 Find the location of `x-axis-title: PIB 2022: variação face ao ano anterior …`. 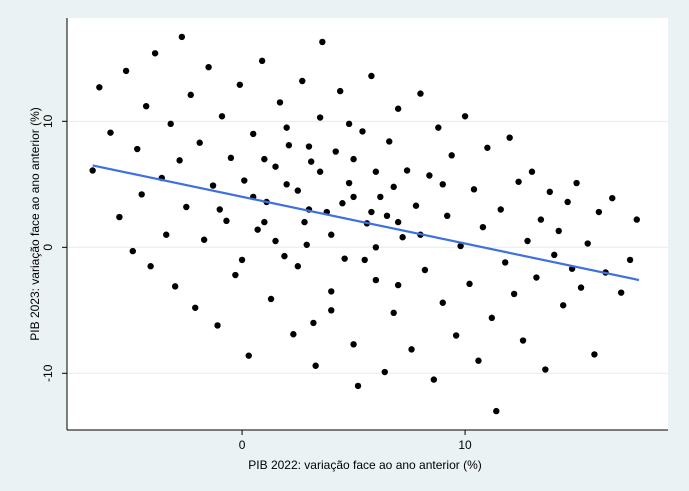

x-axis-title: PIB 2022: variação face ao ano anterior … is located at coordinates (364, 465).